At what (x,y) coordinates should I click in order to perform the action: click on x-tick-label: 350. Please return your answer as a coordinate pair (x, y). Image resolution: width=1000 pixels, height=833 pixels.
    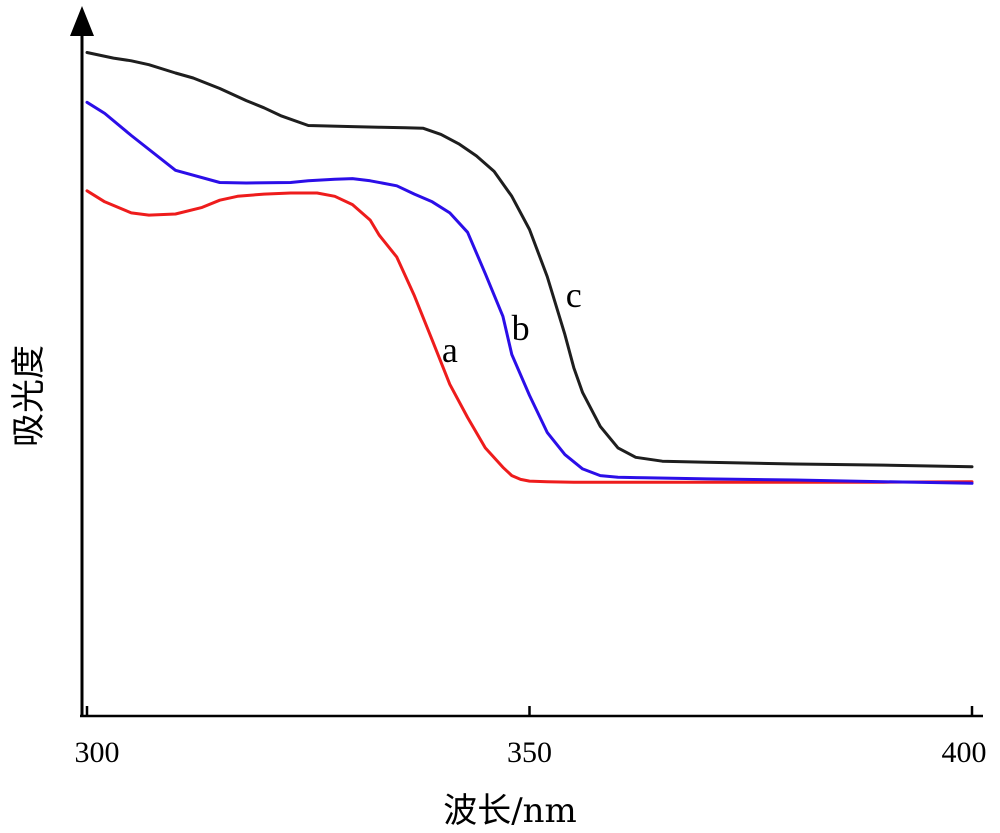
    Looking at the image, I should click on (529, 752).